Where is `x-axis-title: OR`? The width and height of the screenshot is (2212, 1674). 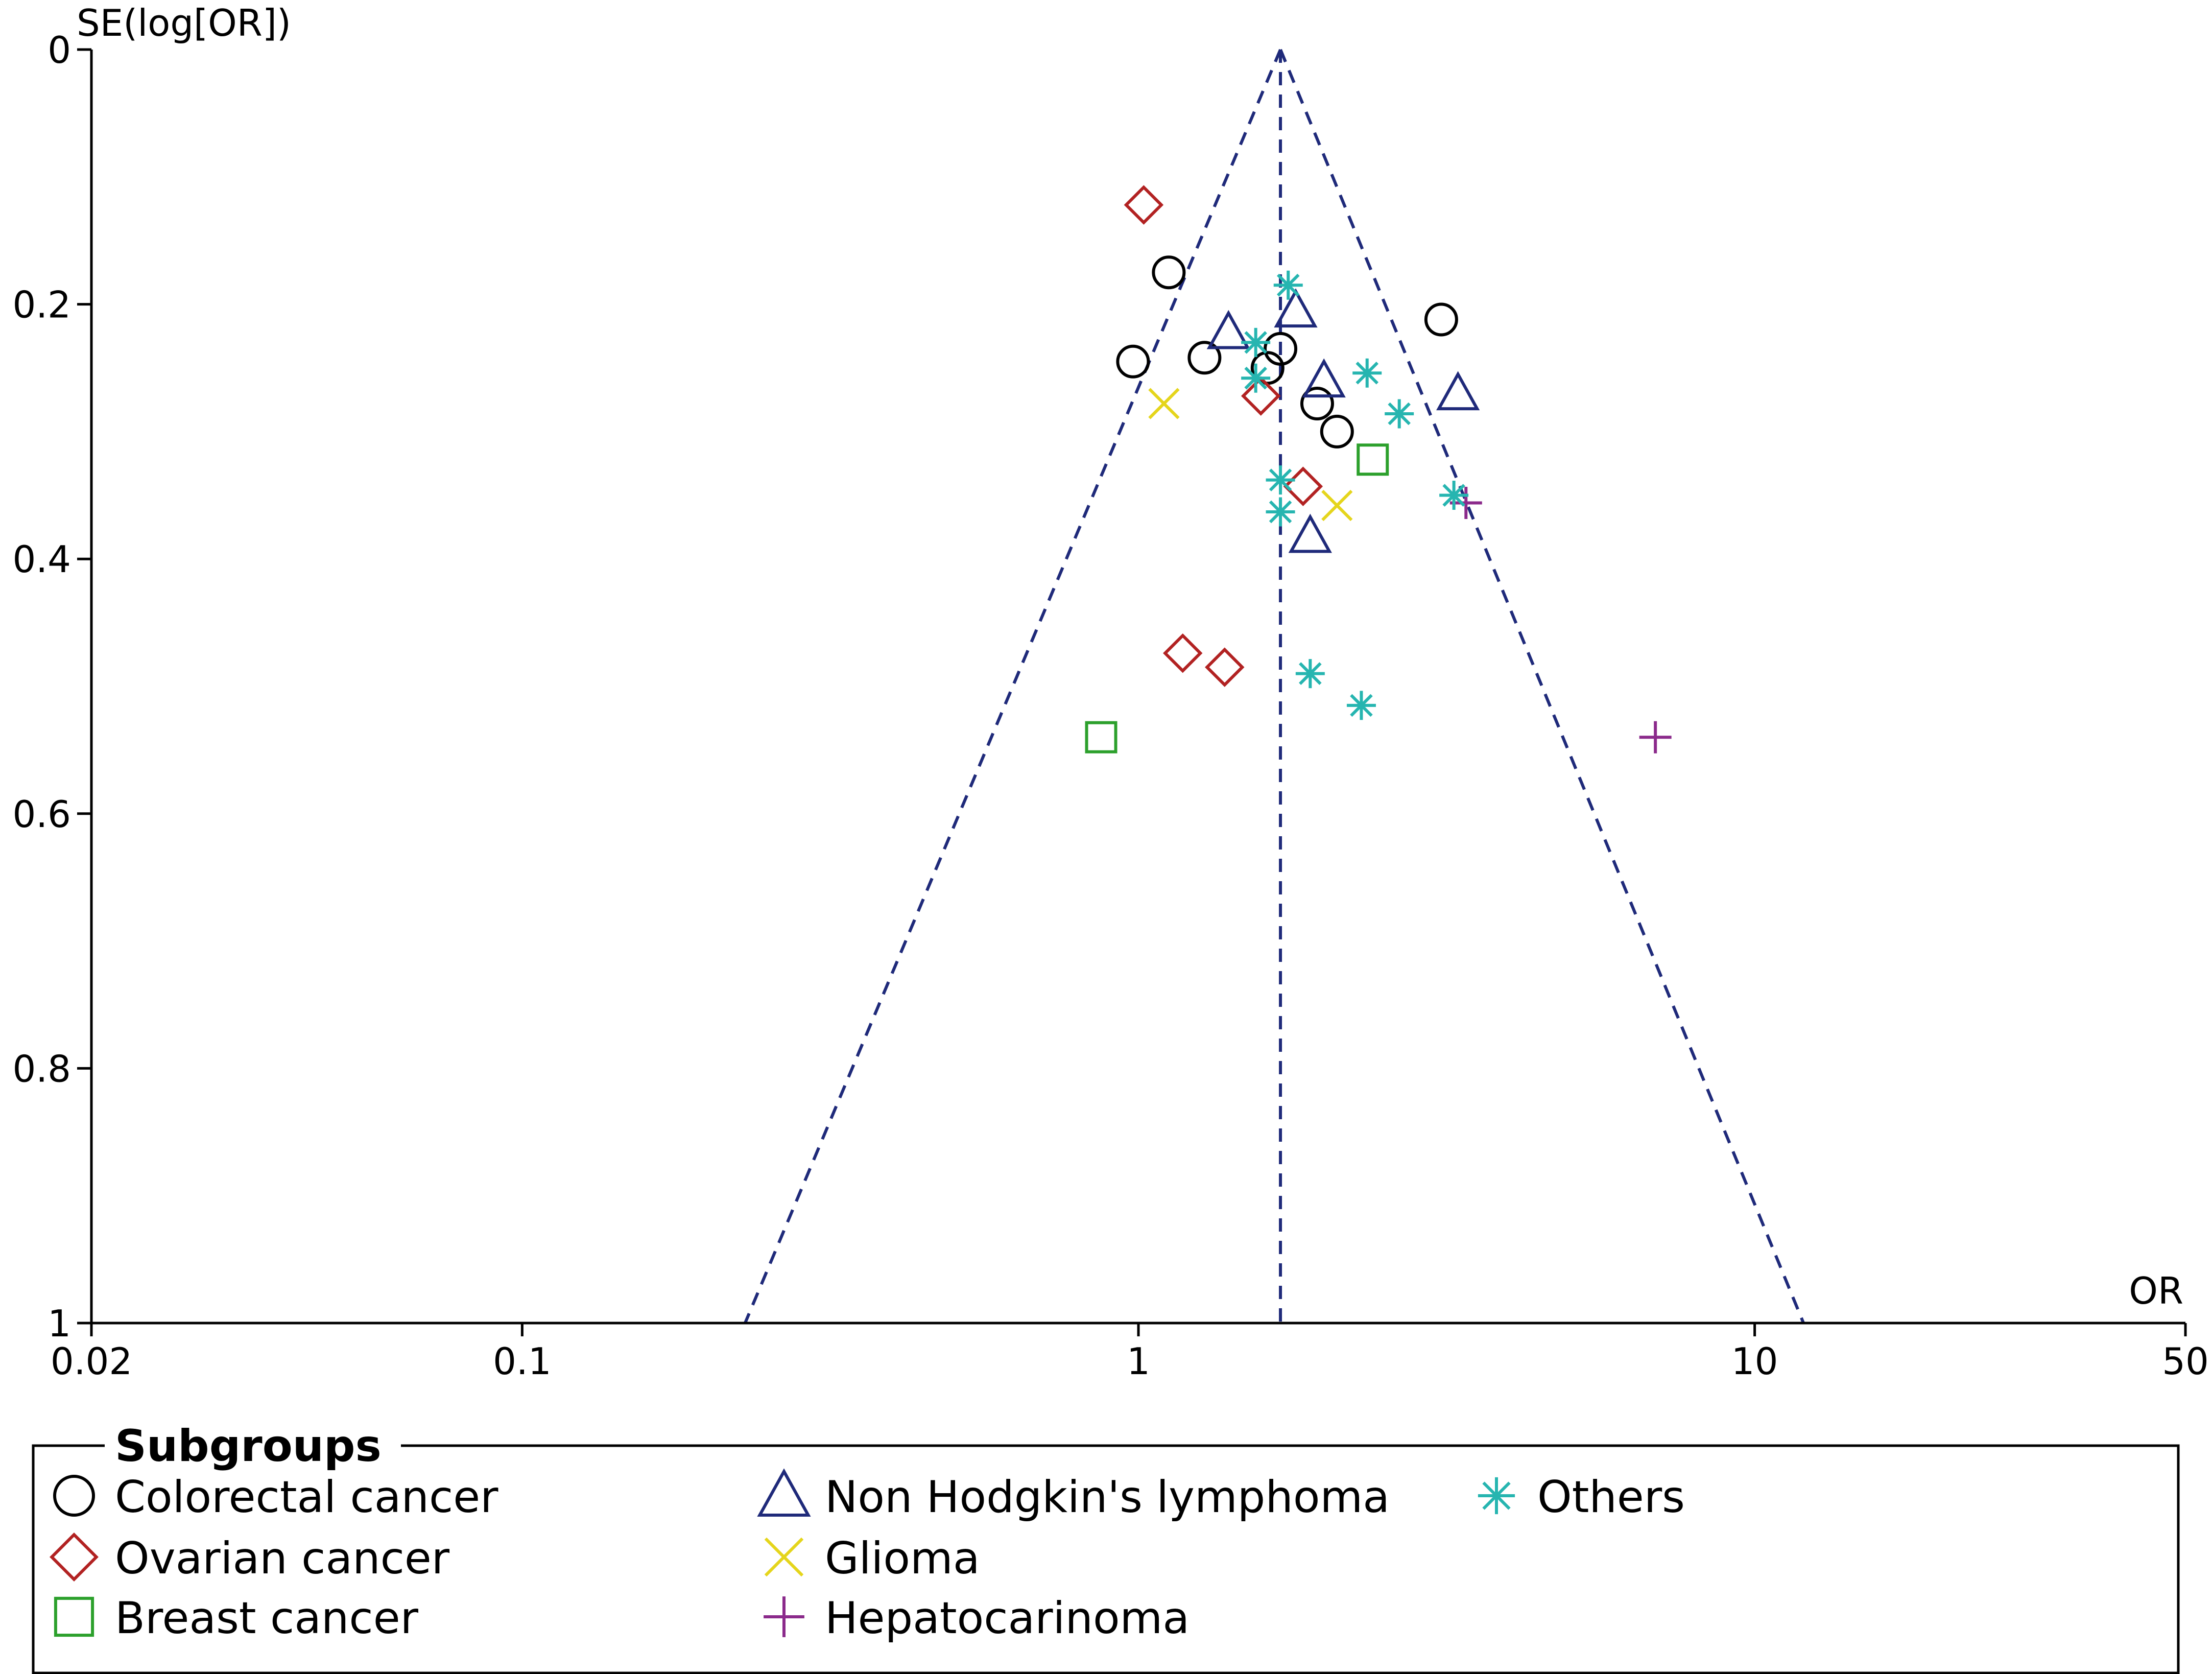 x-axis-title: OR is located at coordinates (2156, 1290).